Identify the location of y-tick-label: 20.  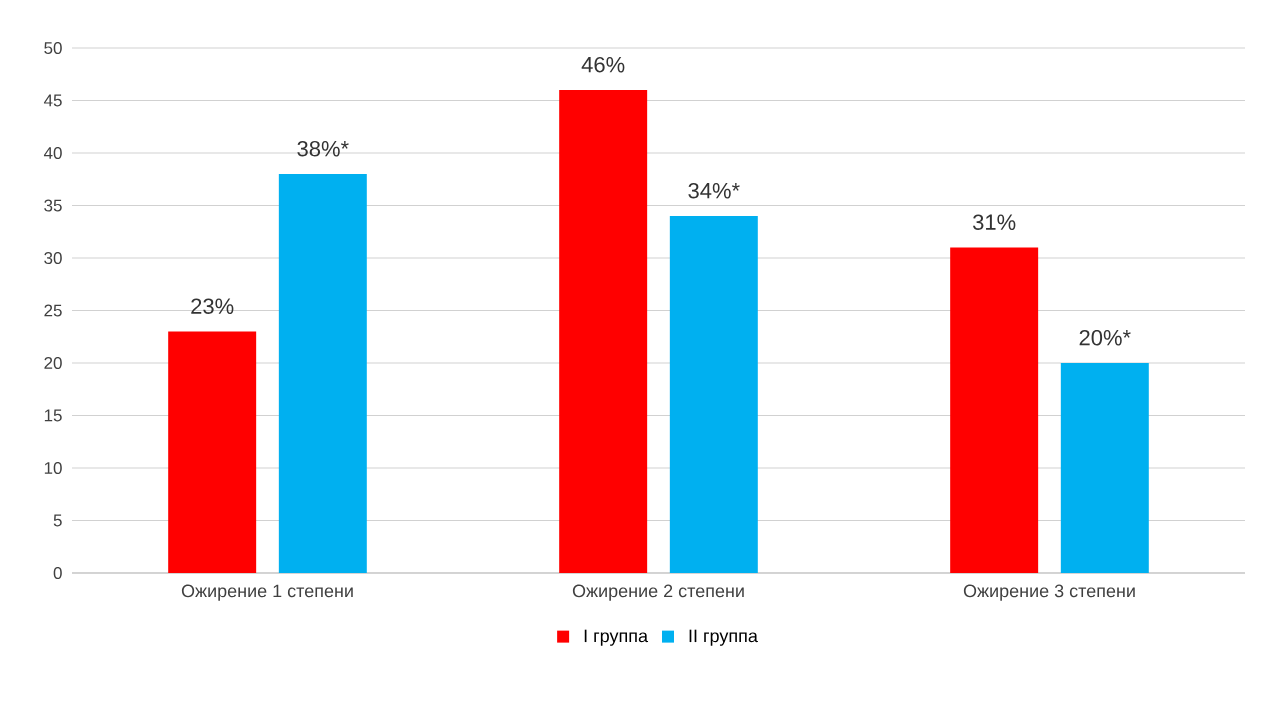
(53, 363).